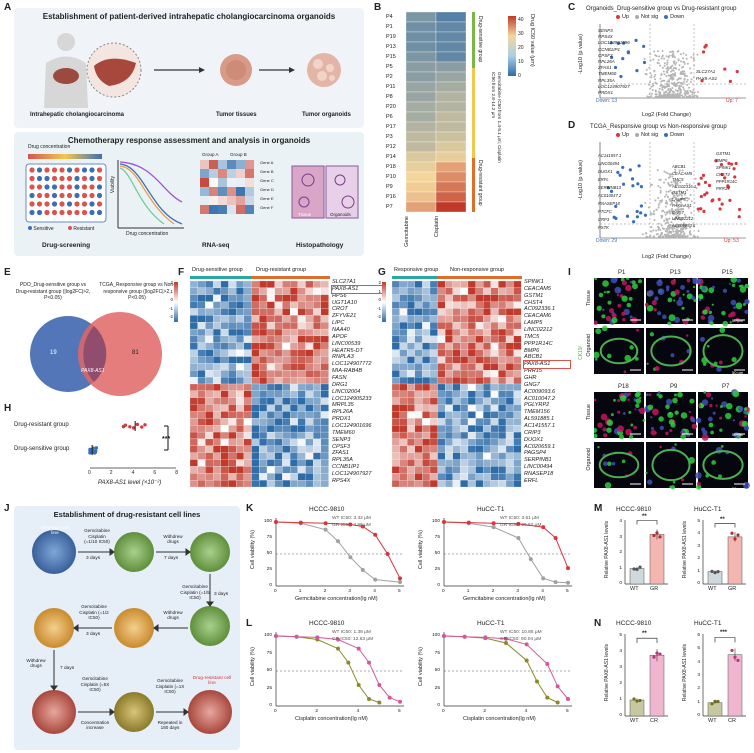  What do you see at coordinates (130, 483) in the screenshot?
I see `panel-h-xlabel: PAX8-AS1 level (×10⁻²)` at bounding box center [130, 483].